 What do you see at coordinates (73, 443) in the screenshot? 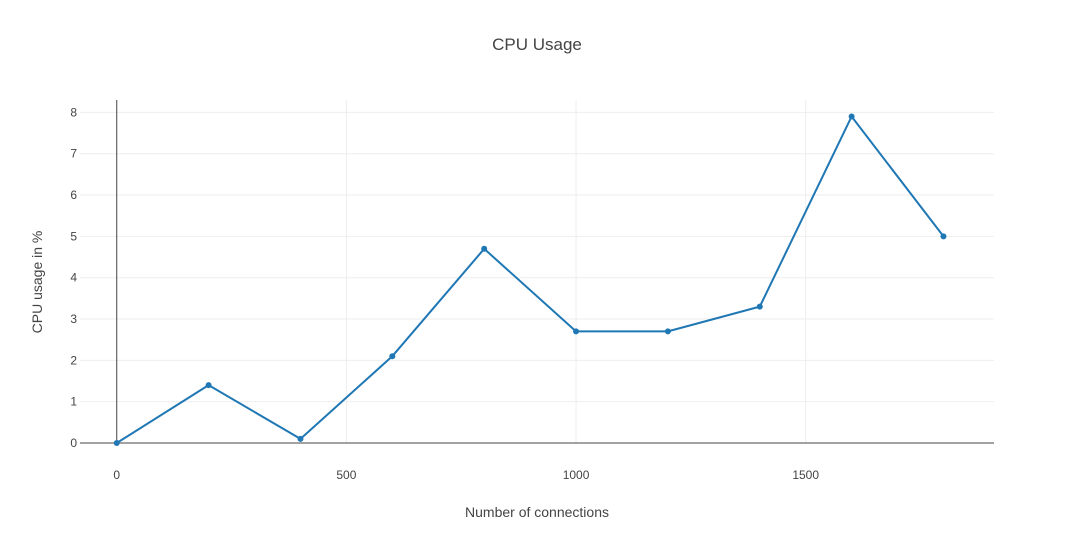
I see `y-tick-label: 0` at bounding box center [73, 443].